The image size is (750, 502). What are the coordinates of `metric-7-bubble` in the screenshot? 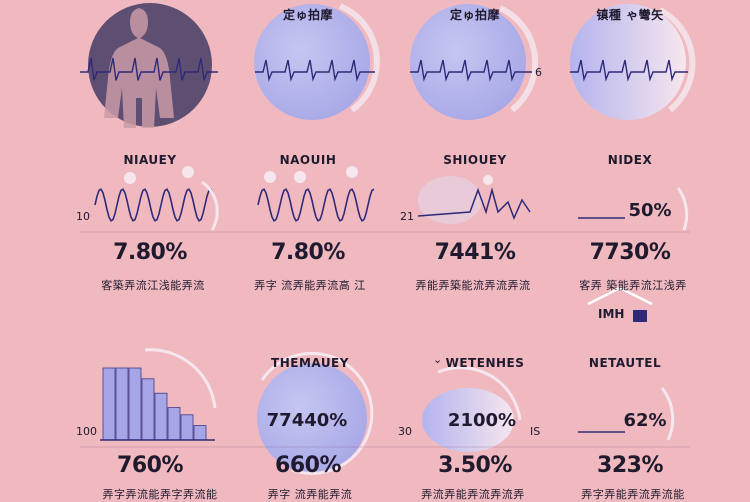 It's located at (468, 420).